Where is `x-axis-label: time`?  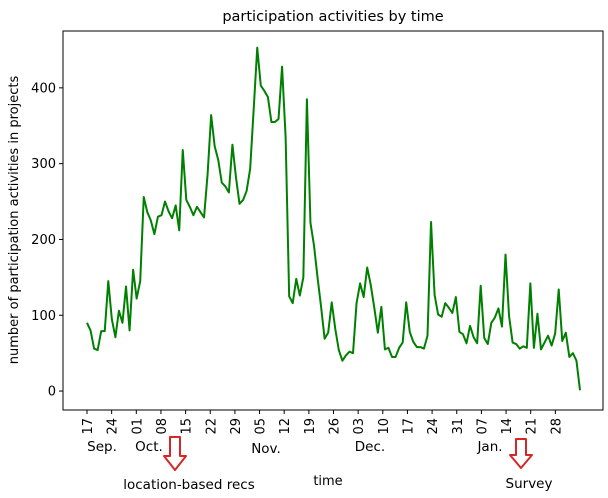
x-axis-label: time is located at coordinates (327, 481).